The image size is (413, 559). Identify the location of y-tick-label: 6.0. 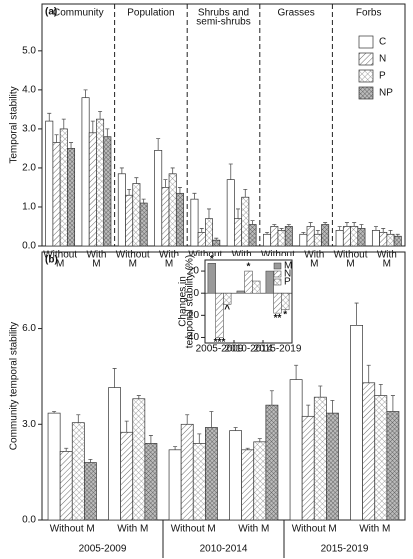
(29, 328).